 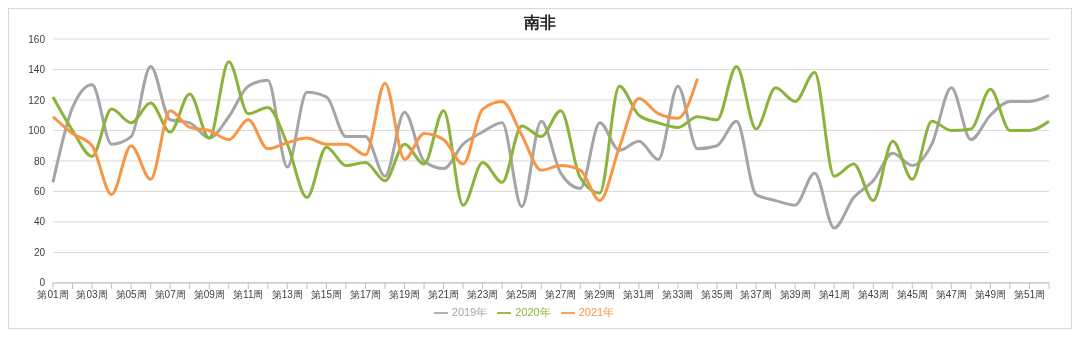 What do you see at coordinates (248, 295) in the screenshot?
I see `x-tick-label: 第11周` at bounding box center [248, 295].